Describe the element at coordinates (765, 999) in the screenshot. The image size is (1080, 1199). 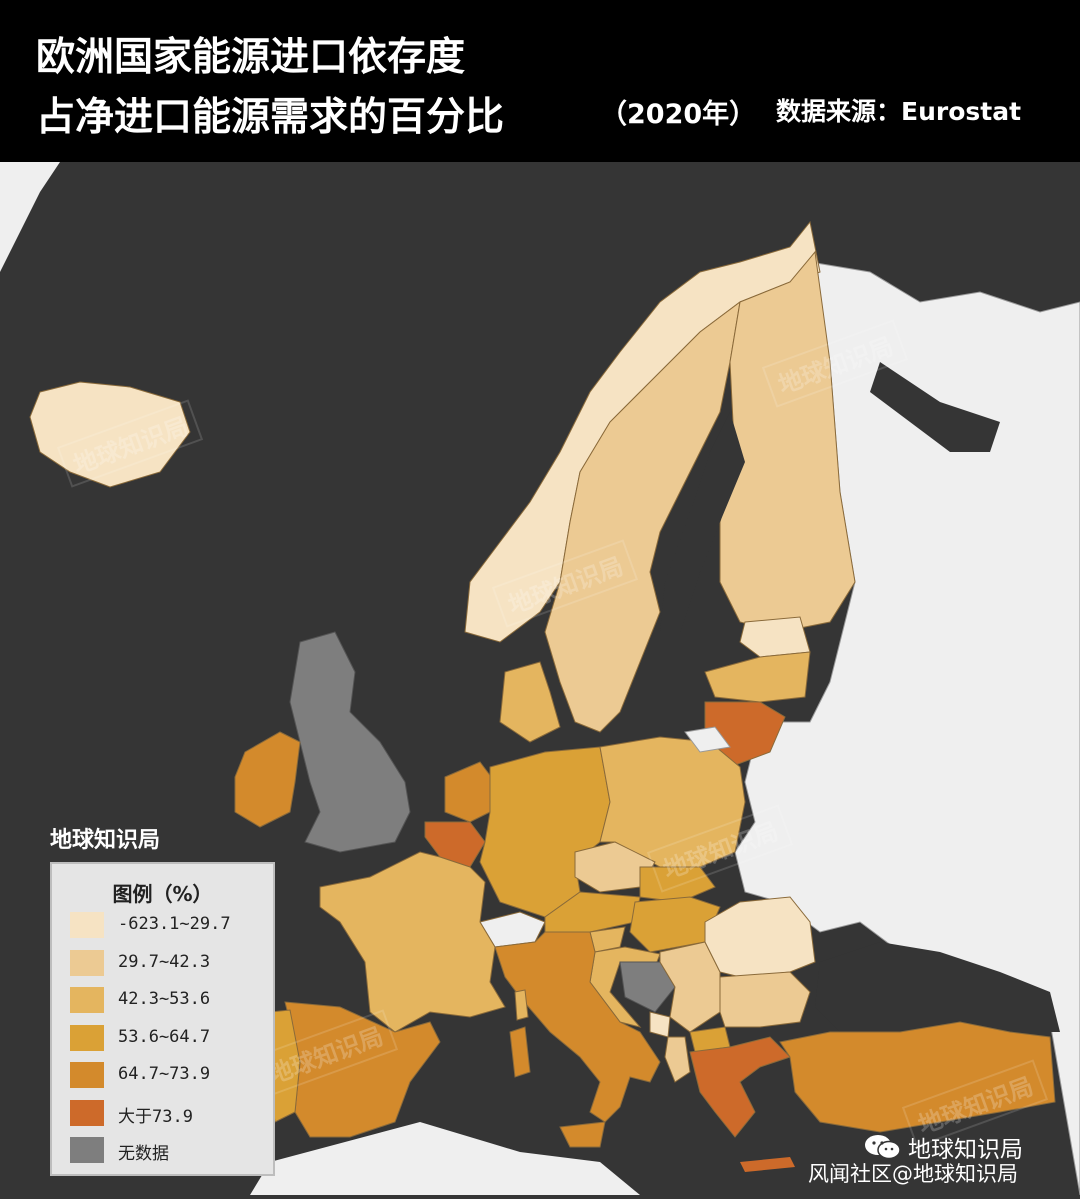
I see `bulgaria` at that location.